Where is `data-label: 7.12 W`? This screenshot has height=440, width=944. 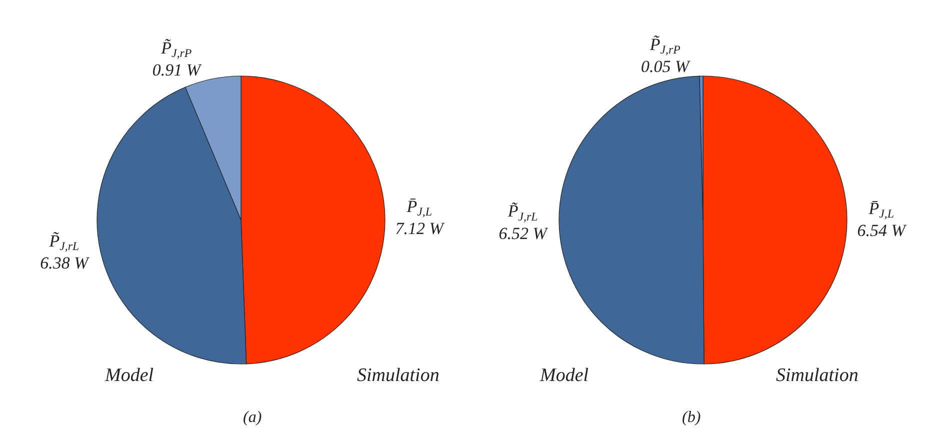 data-label: 7.12 W is located at coordinates (420, 228).